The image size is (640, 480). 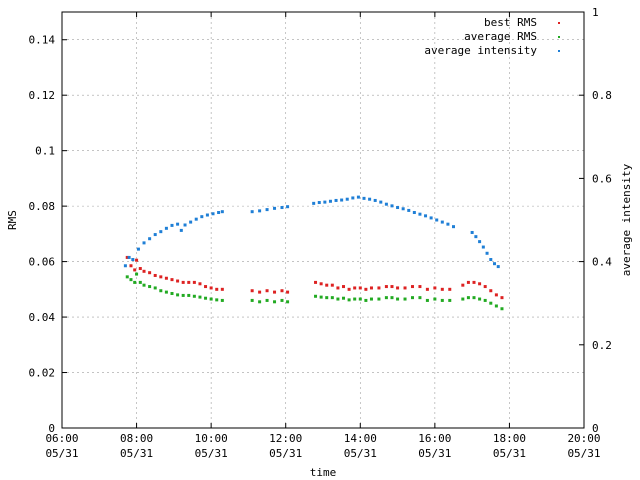 What do you see at coordinates (42, 40) in the screenshot?
I see `y-tick-label: 0.14` at bounding box center [42, 40].